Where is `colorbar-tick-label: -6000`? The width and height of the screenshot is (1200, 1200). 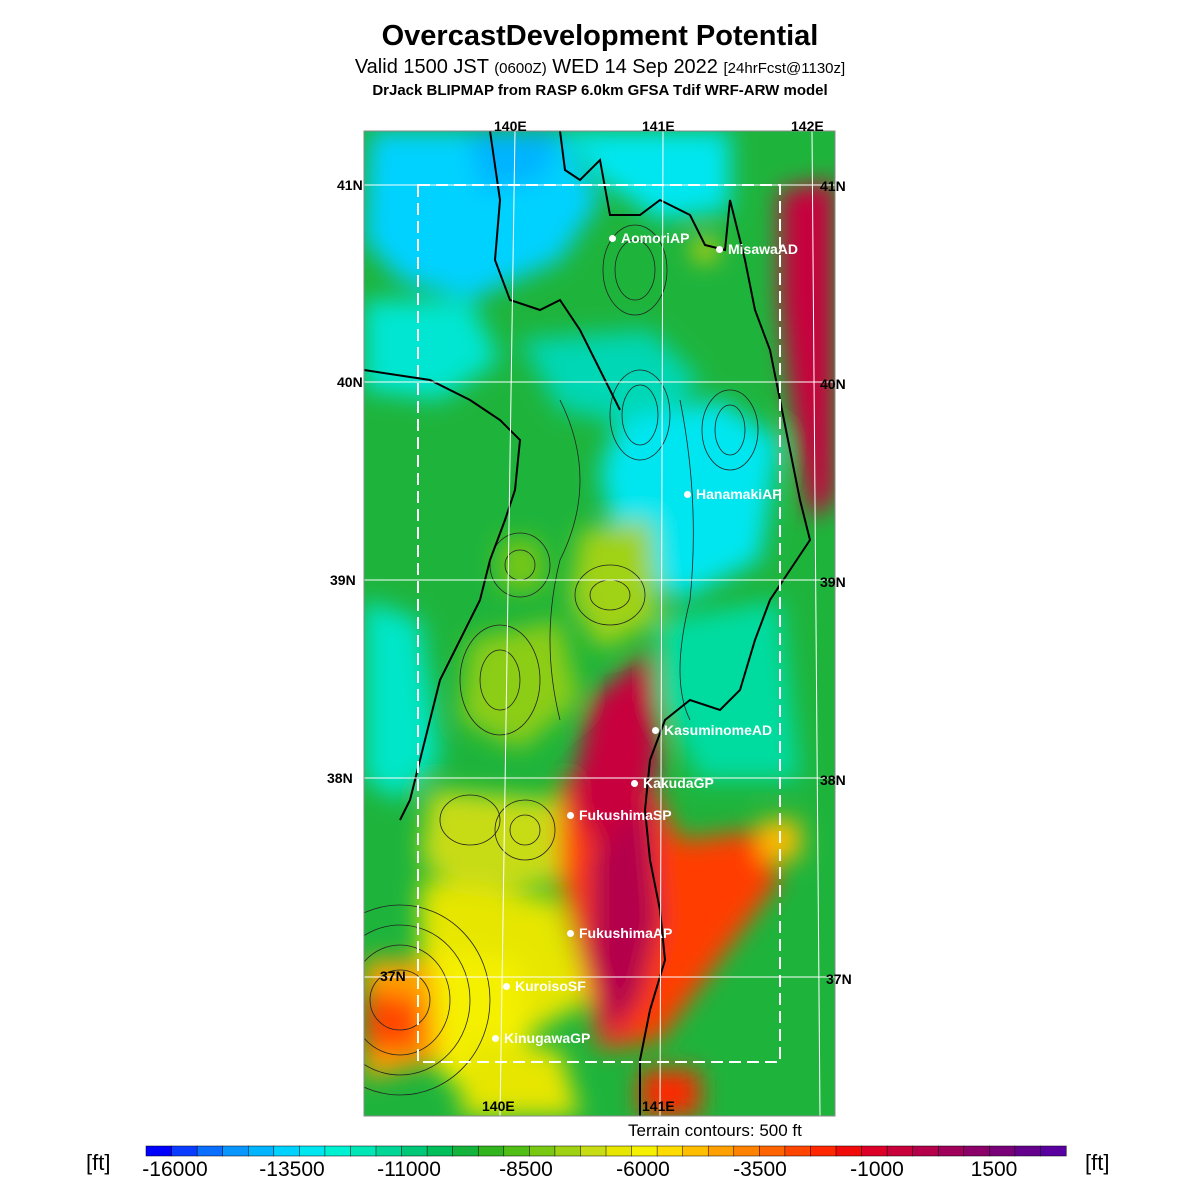
colorbar-tick-label: -6000 is located at coordinates (643, 1169).